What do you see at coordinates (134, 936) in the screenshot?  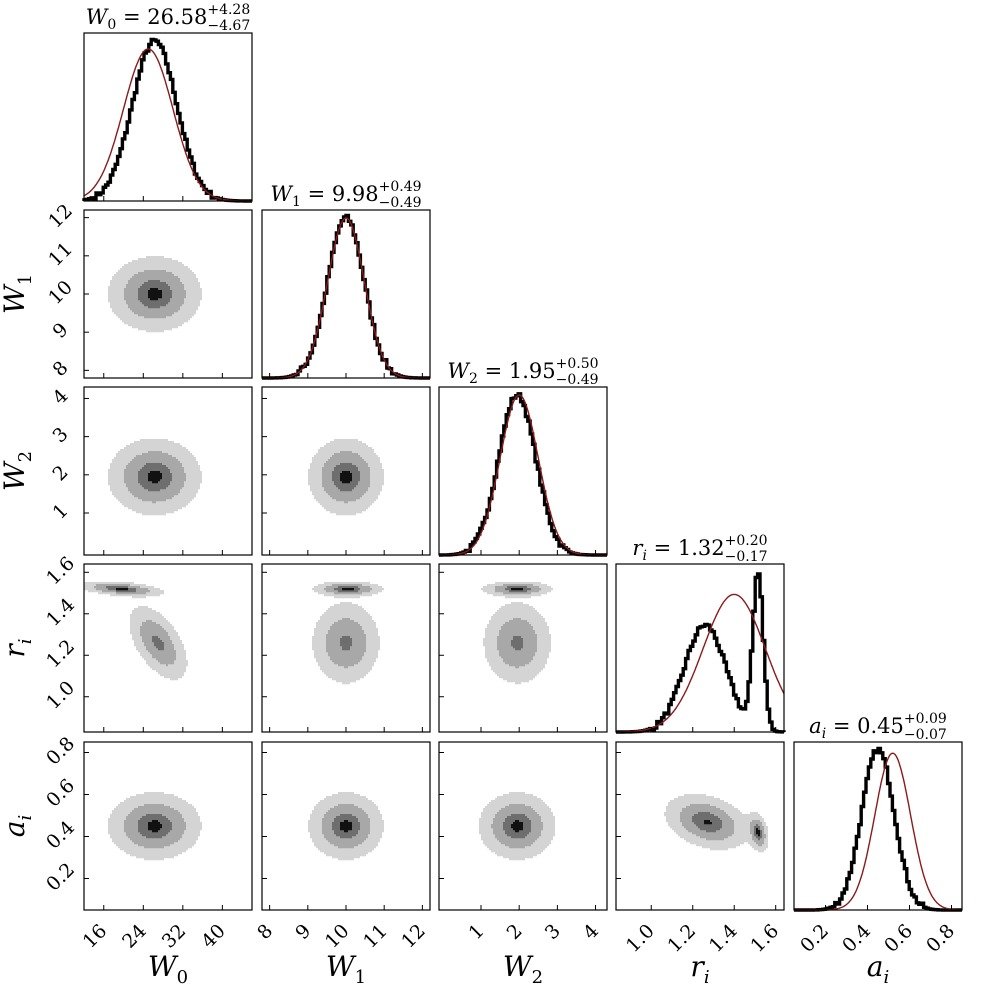 I see `x-tick-label: 24` at bounding box center [134, 936].